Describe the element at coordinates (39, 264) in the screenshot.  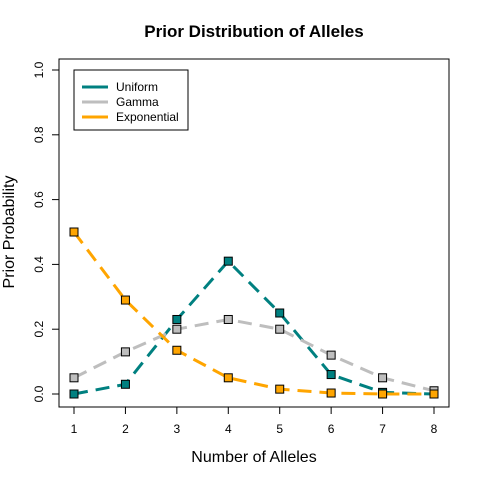
I see `y-tick-label: 0.4` at that location.